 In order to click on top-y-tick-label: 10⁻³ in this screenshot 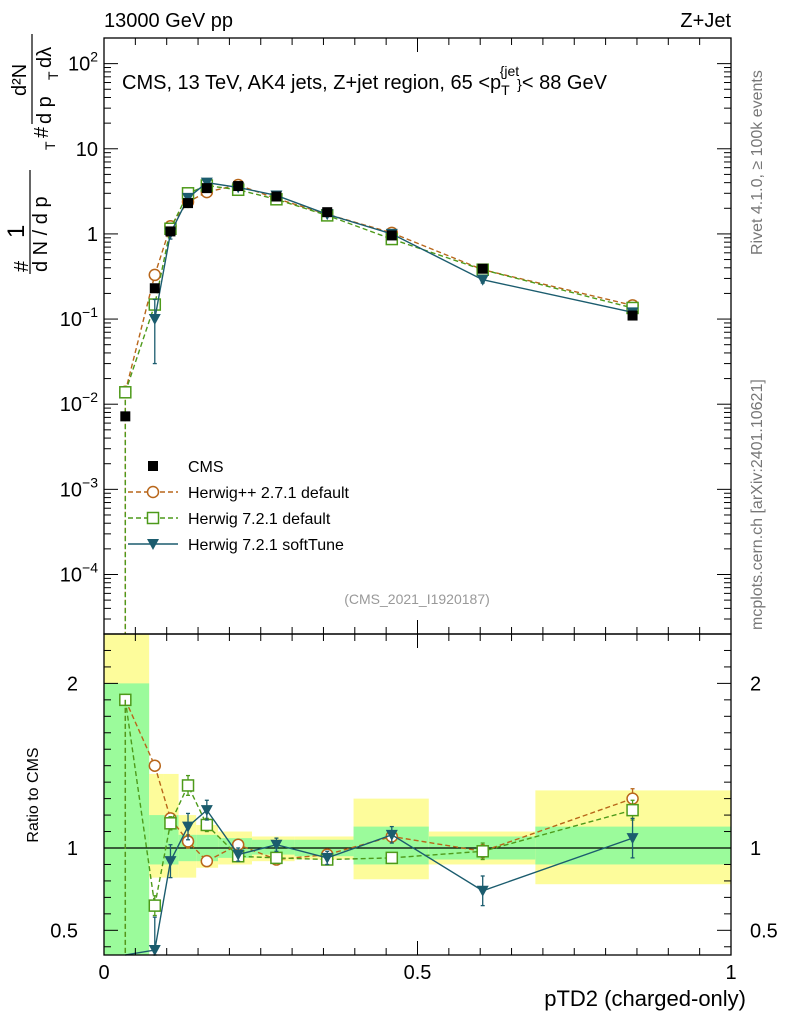, I will do `click(79, 487)`.